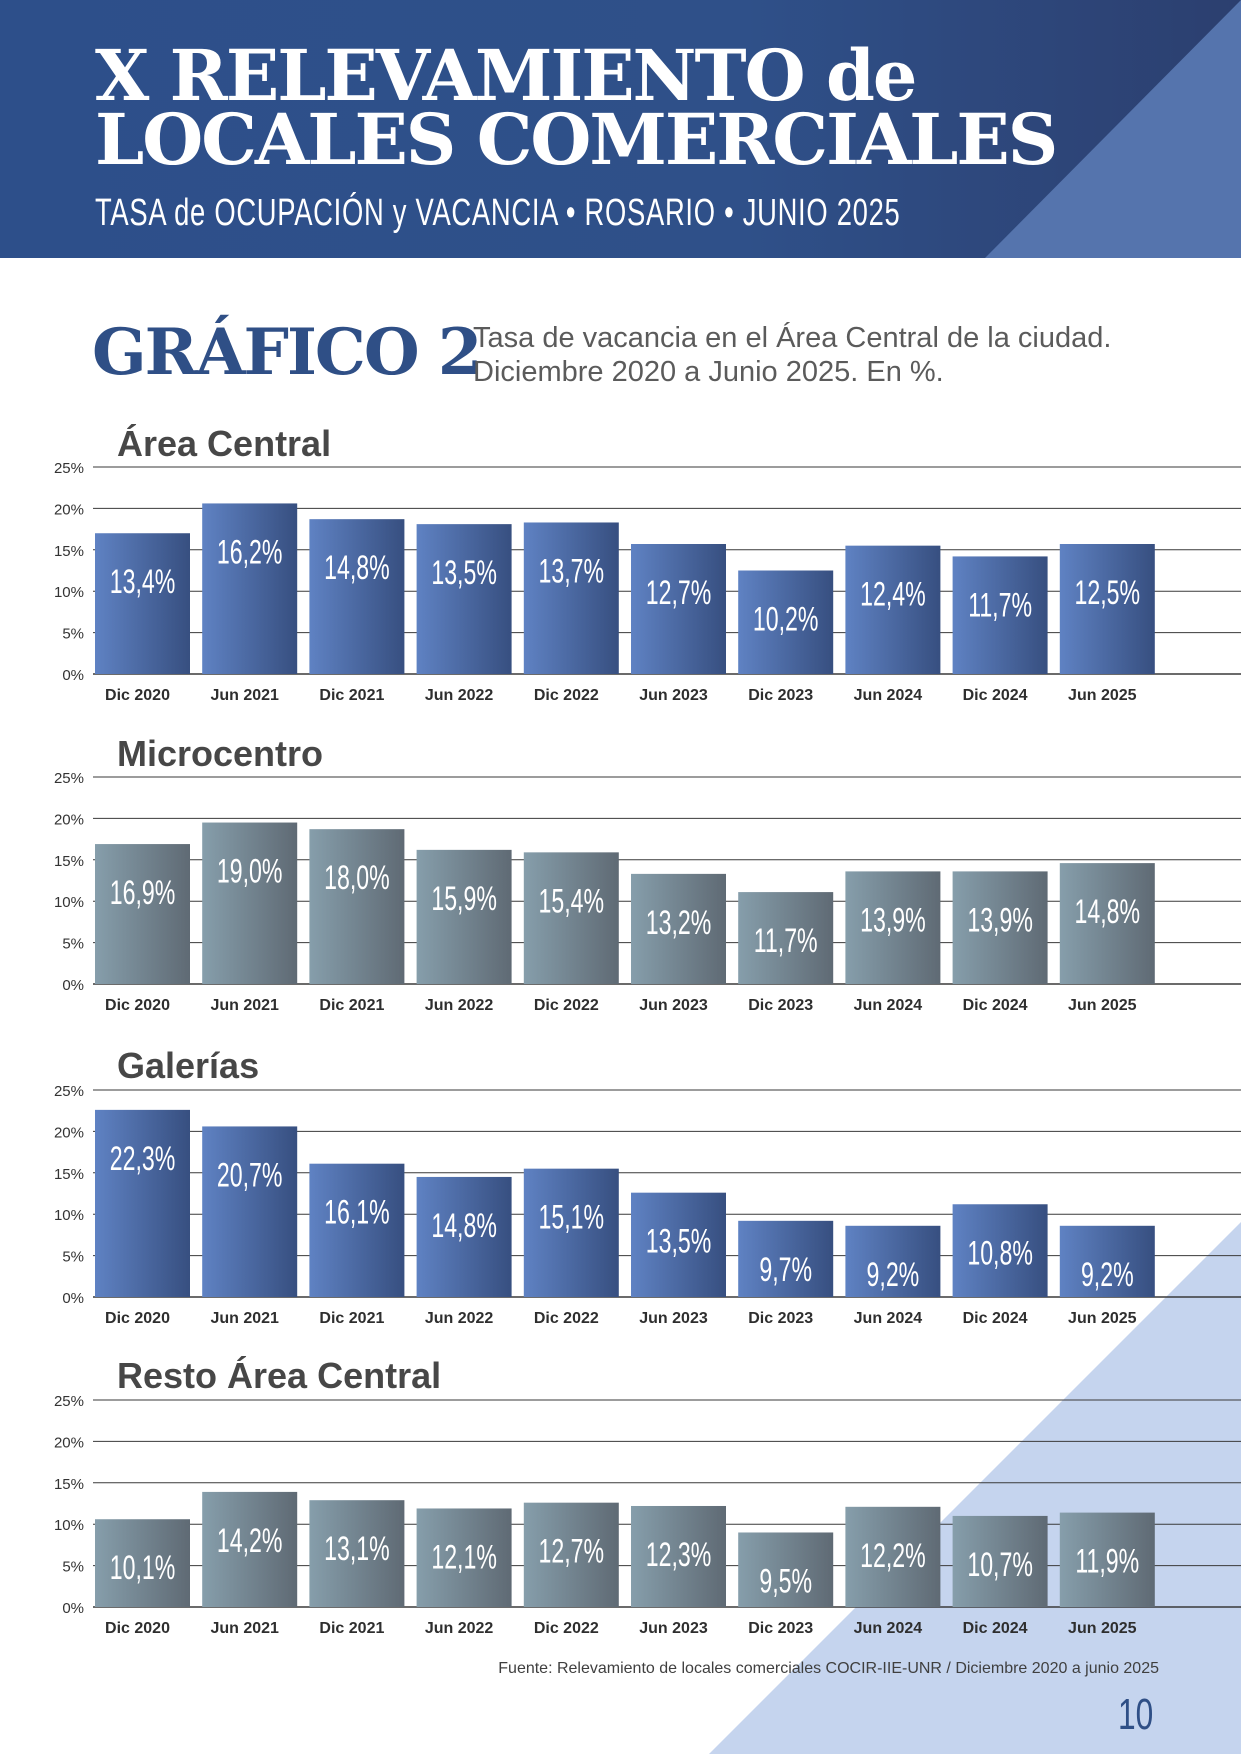  I want to click on bar-value-label: 13,5%, so click(464, 573).